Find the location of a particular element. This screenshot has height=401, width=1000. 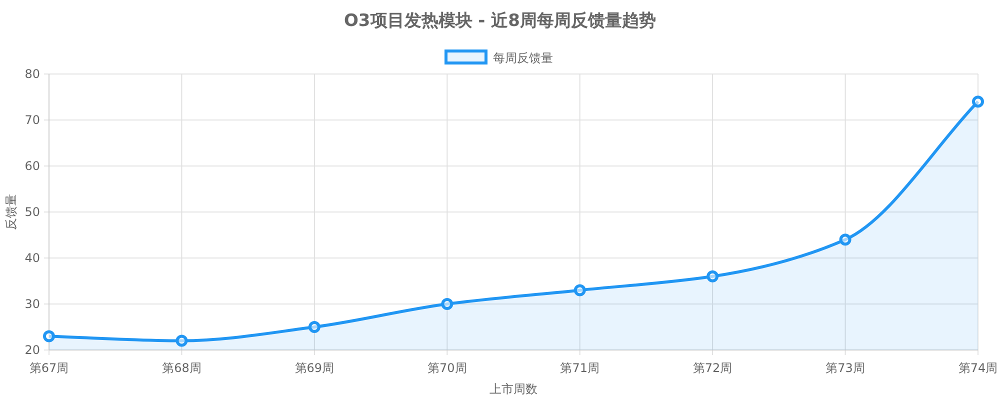

chart-title: O3项目发热模块 - 近8周每周反馈量趋势 is located at coordinates (500, 21).